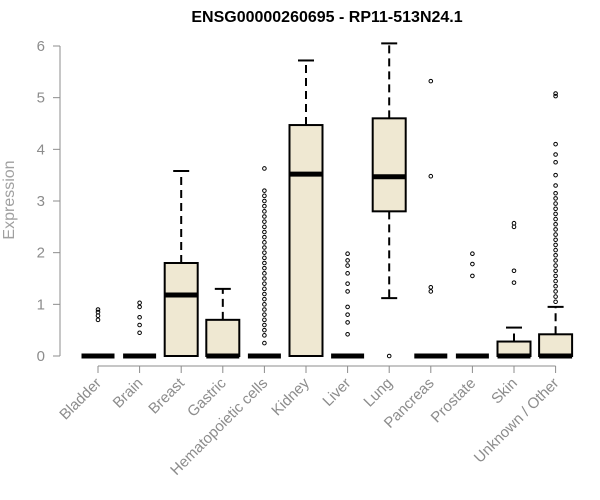 This screenshot has width=600, height=500. I want to click on box-pancreas, so click(431, 218).